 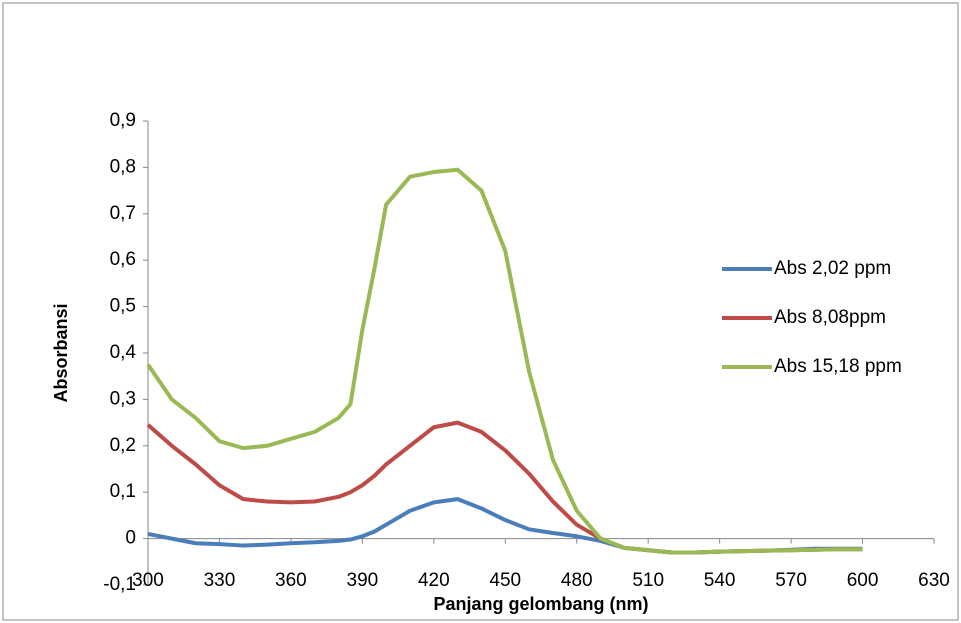 I want to click on x-tick-label: 510, so click(x=648, y=580).